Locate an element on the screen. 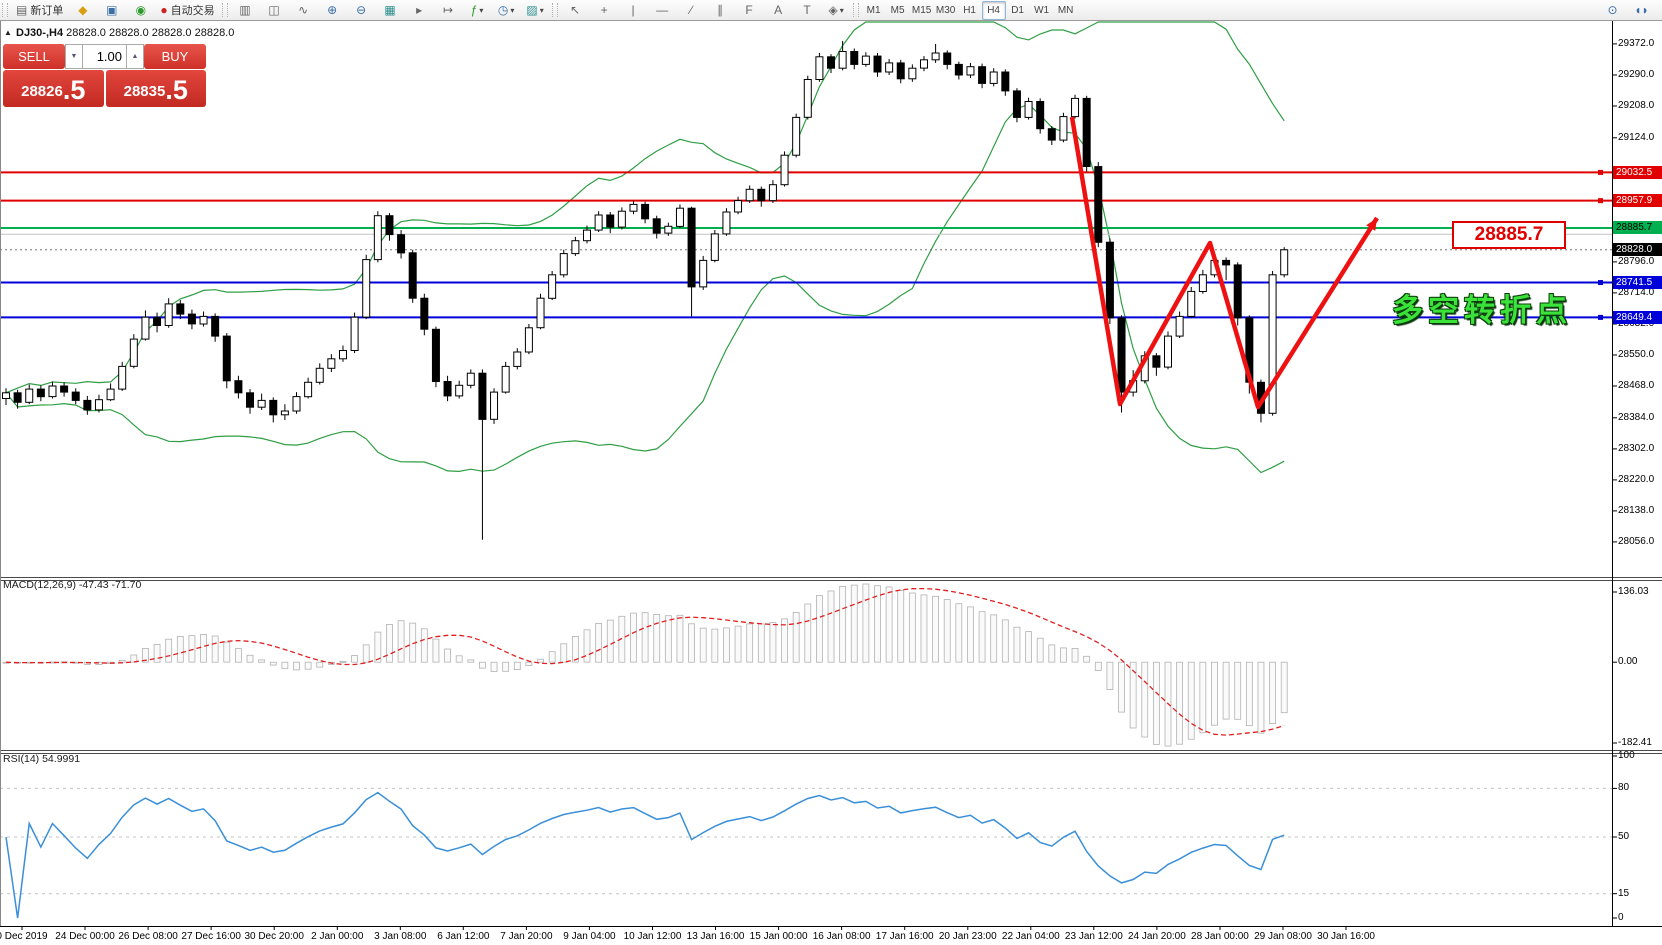 The width and height of the screenshot is (1662, 945). tile-windows-icon: ▦ is located at coordinates (390, 10).